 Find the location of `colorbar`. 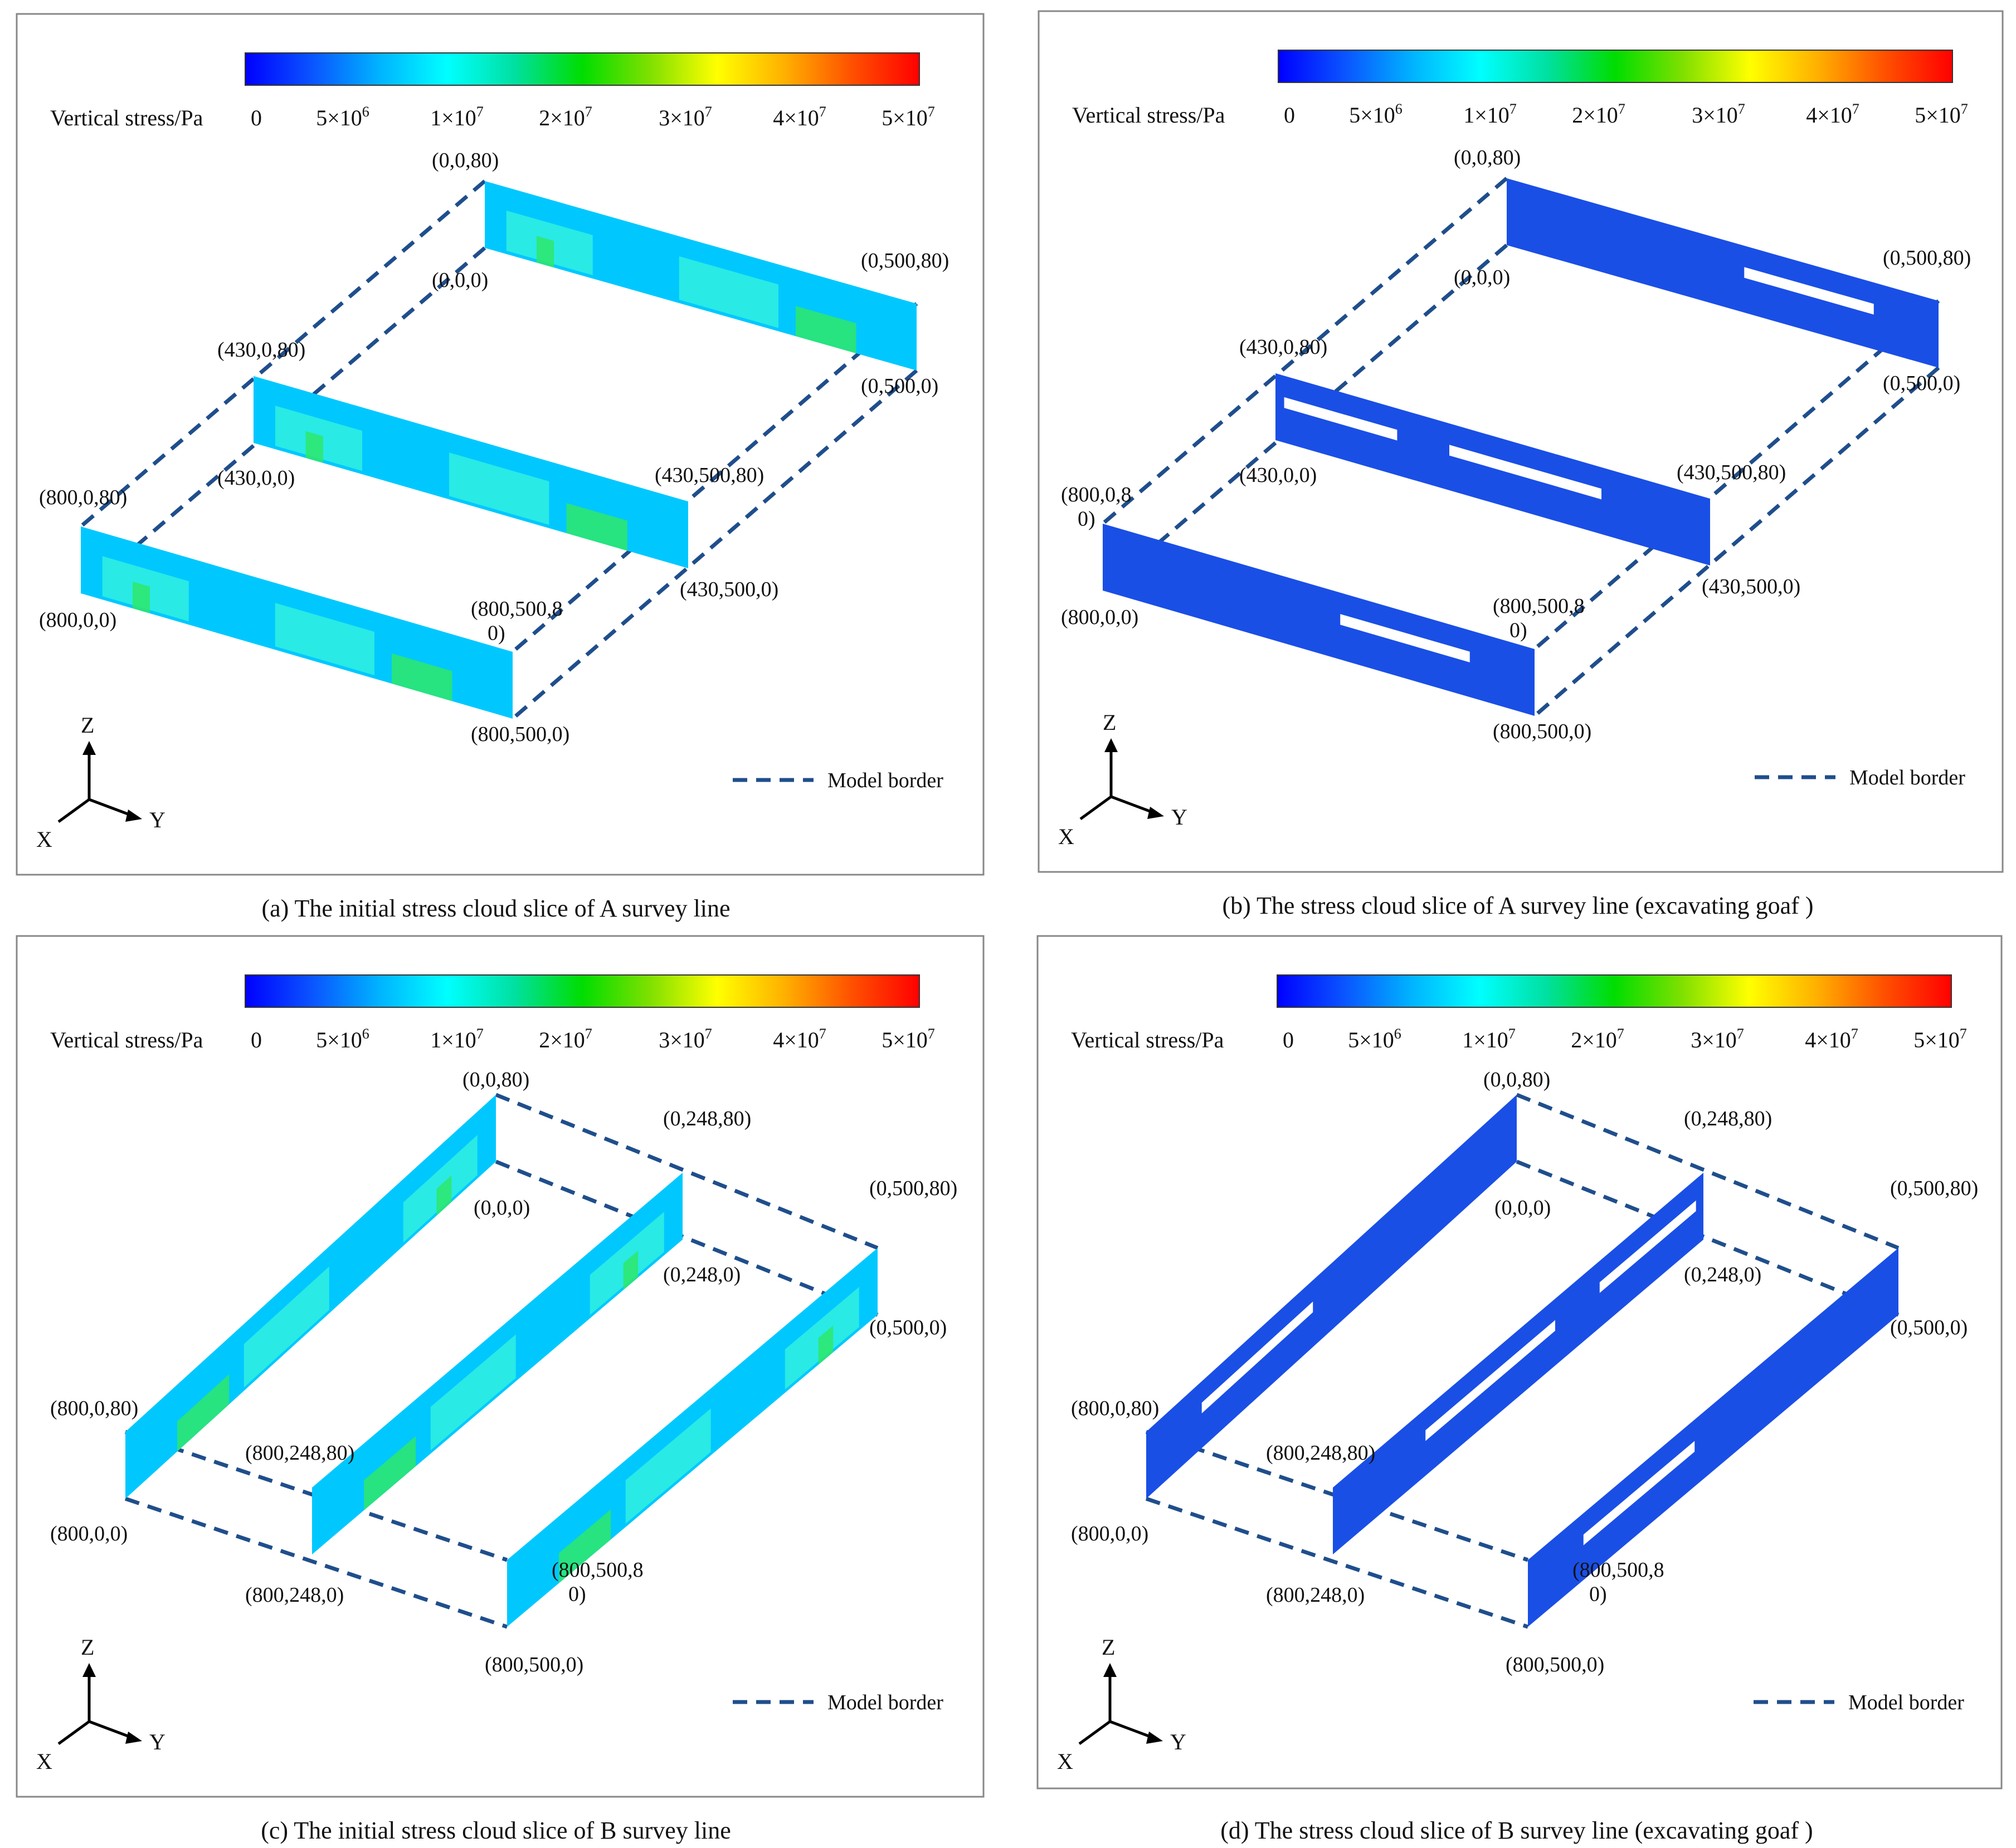

colorbar is located at coordinates (582, 69).